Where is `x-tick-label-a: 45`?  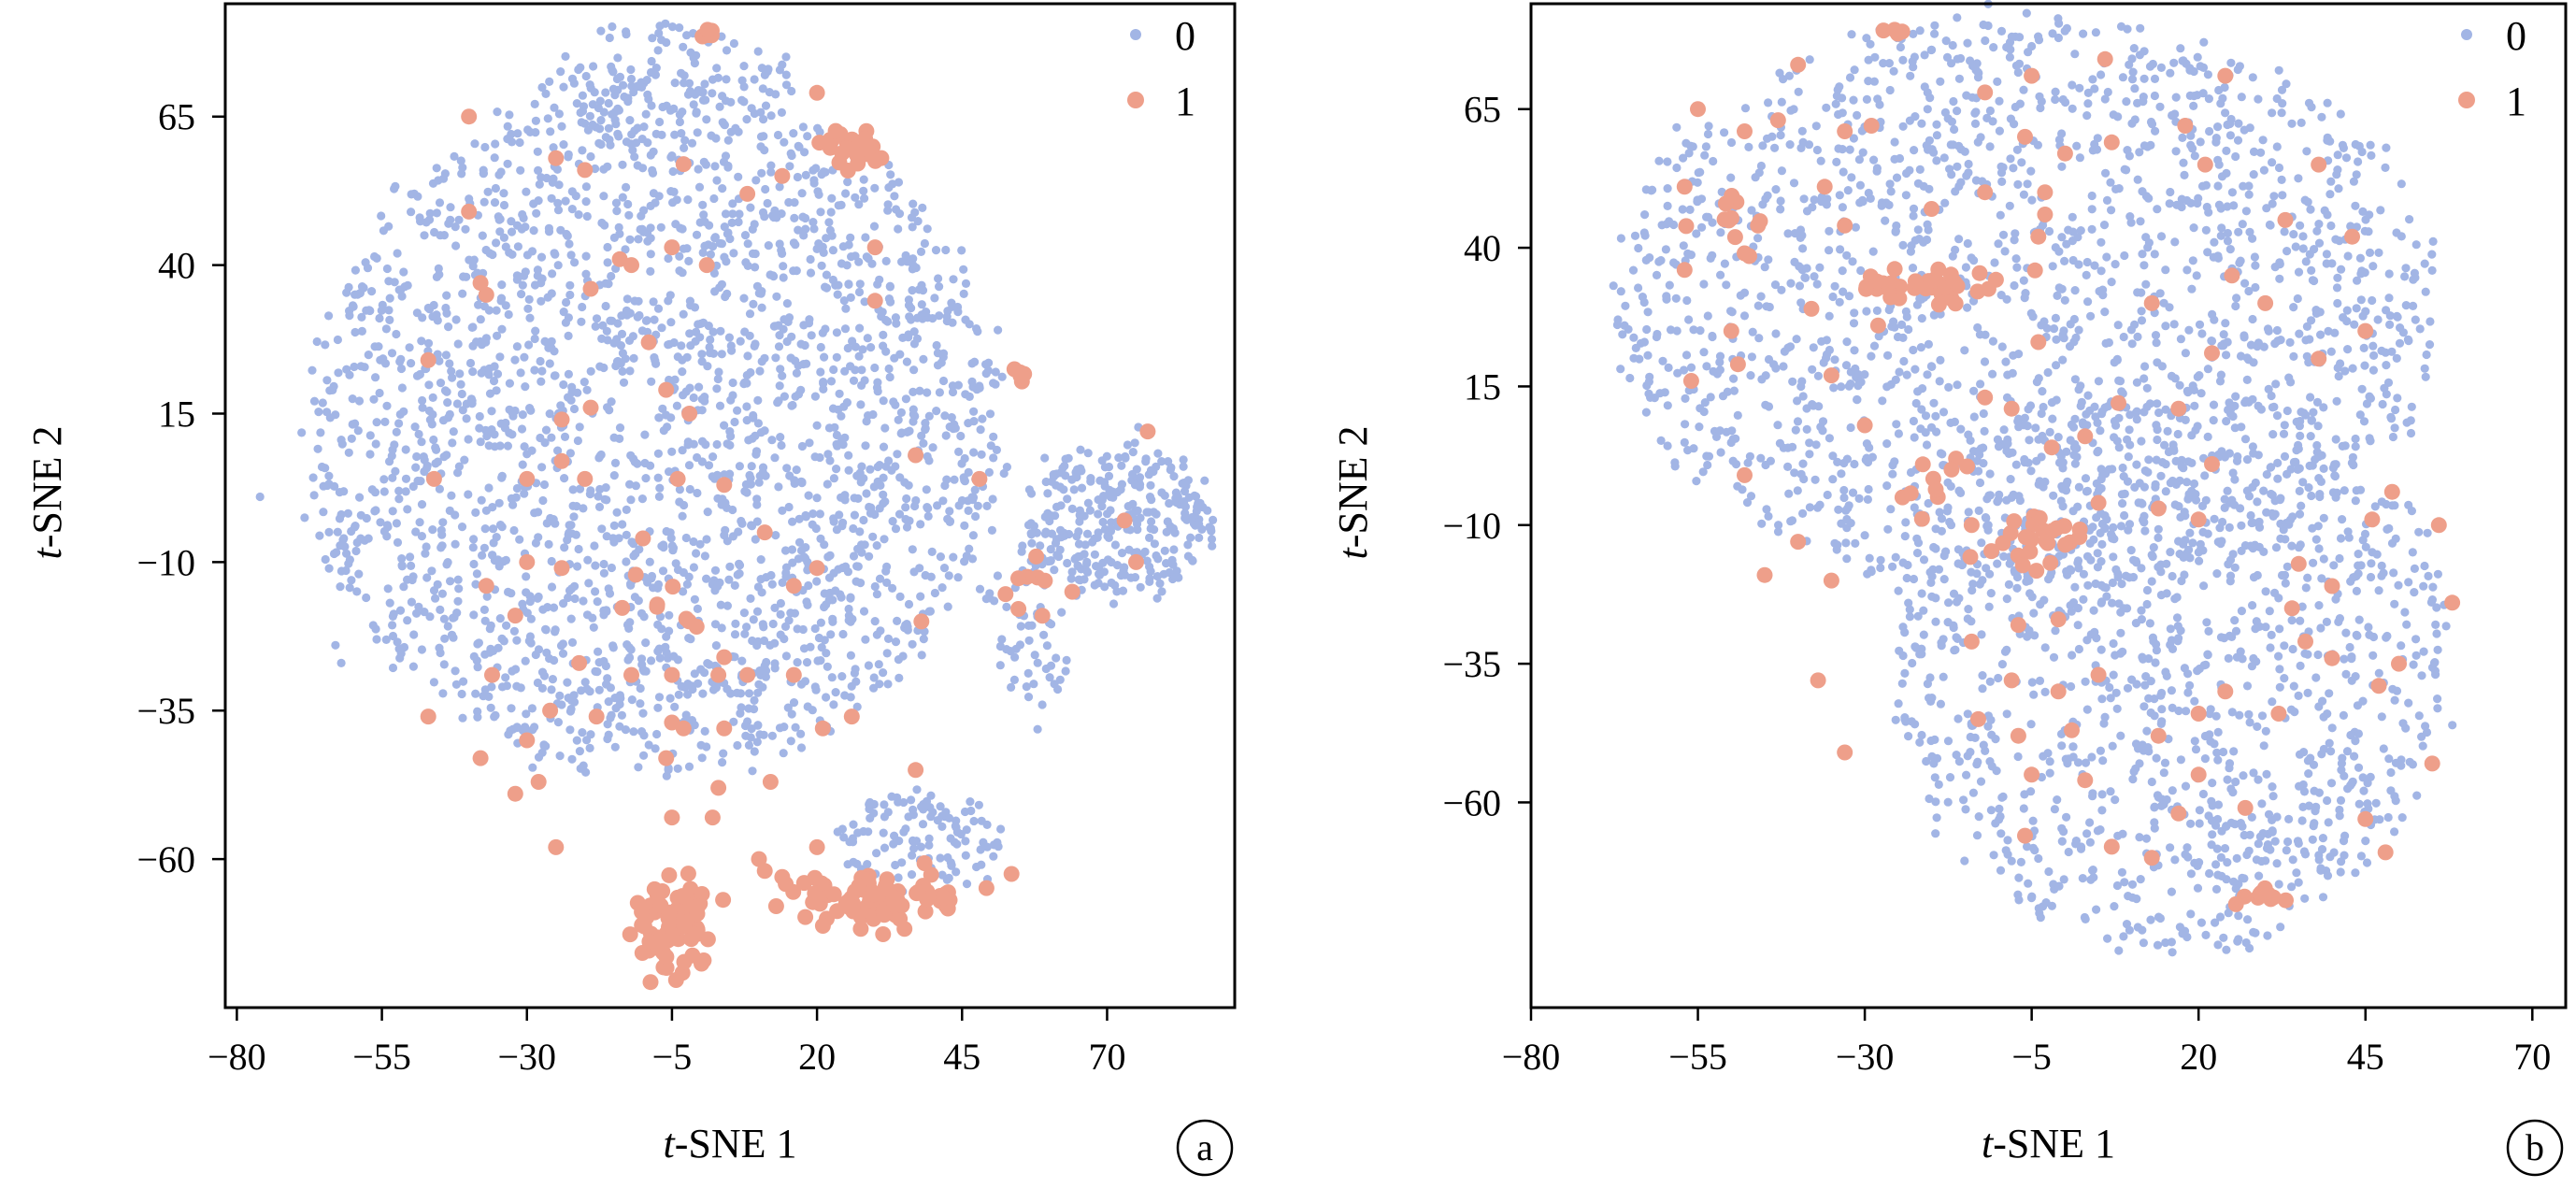 x-tick-label-a: 45 is located at coordinates (961, 1057).